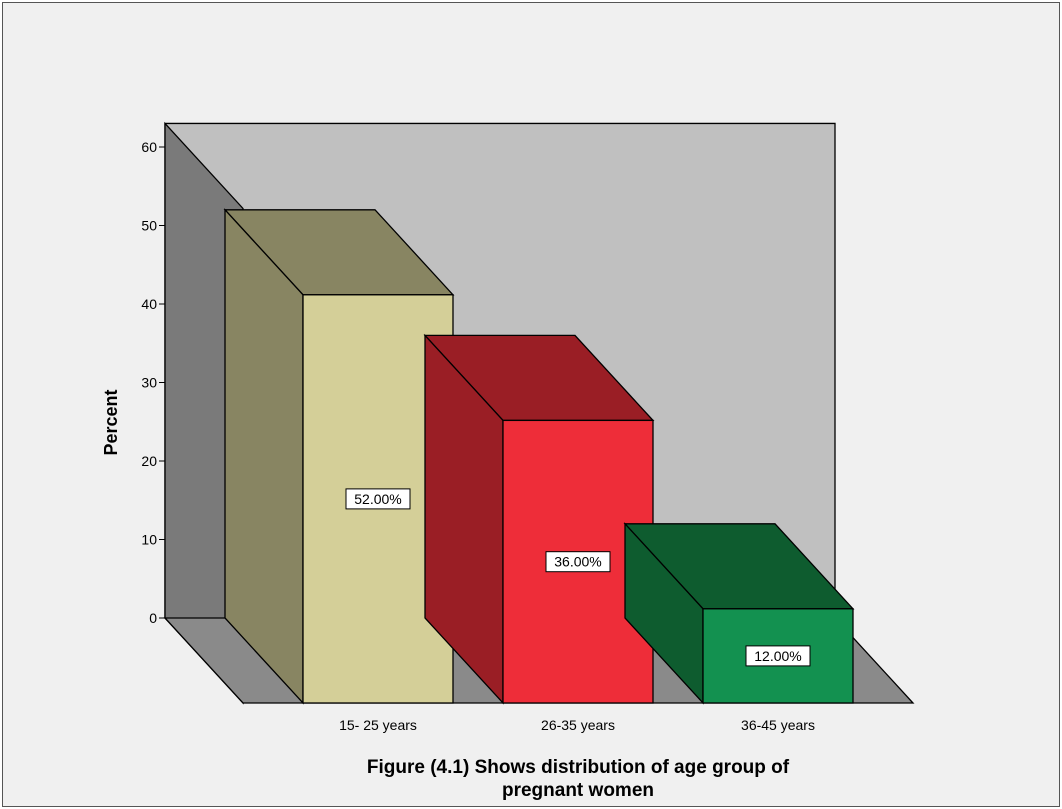 The image size is (1062, 809). What do you see at coordinates (149, 226) in the screenshot?
I see `y-tick-label: 50` at bounding box center [149, 226].